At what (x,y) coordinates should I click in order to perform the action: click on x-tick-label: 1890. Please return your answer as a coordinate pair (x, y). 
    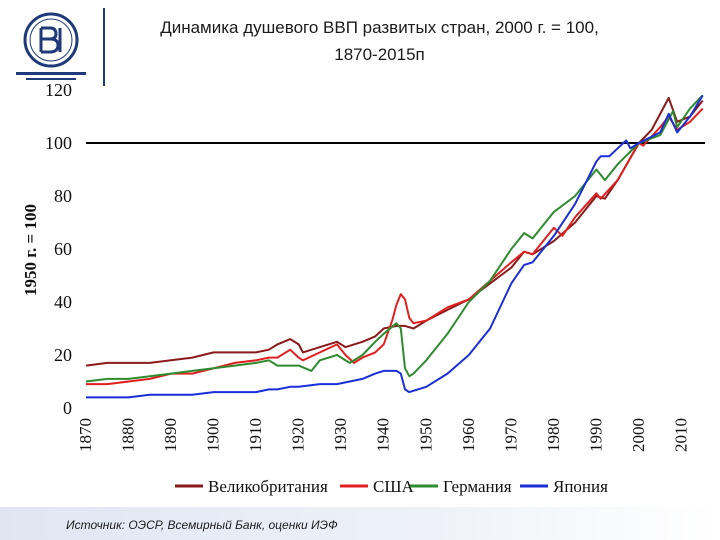
    Looking at the image, I should click on (170, 435).